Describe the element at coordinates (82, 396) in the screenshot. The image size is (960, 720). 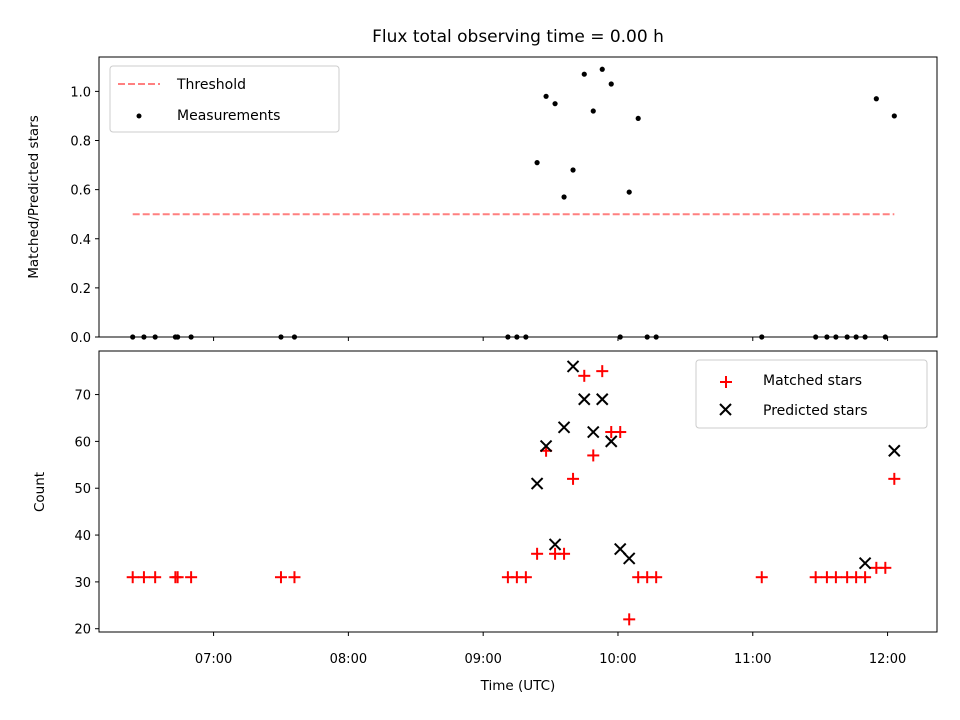
I see `bottom-y-tick-label: 70` at that location.